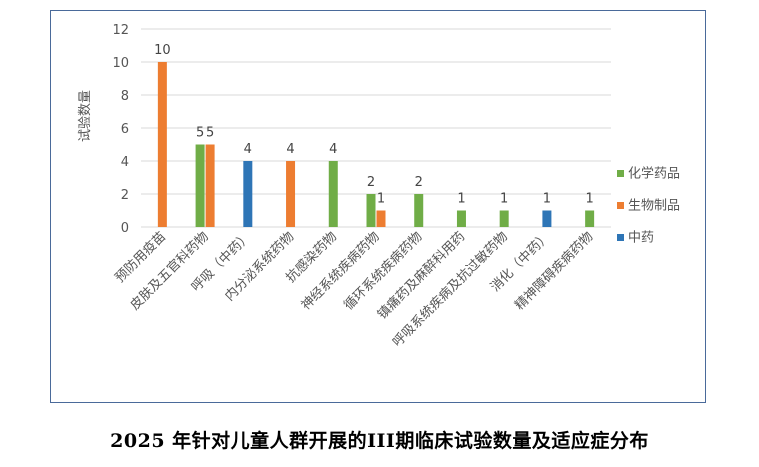 The image size is (759, 467). I want to click on y-tick-label: 2, so click(125, 195).